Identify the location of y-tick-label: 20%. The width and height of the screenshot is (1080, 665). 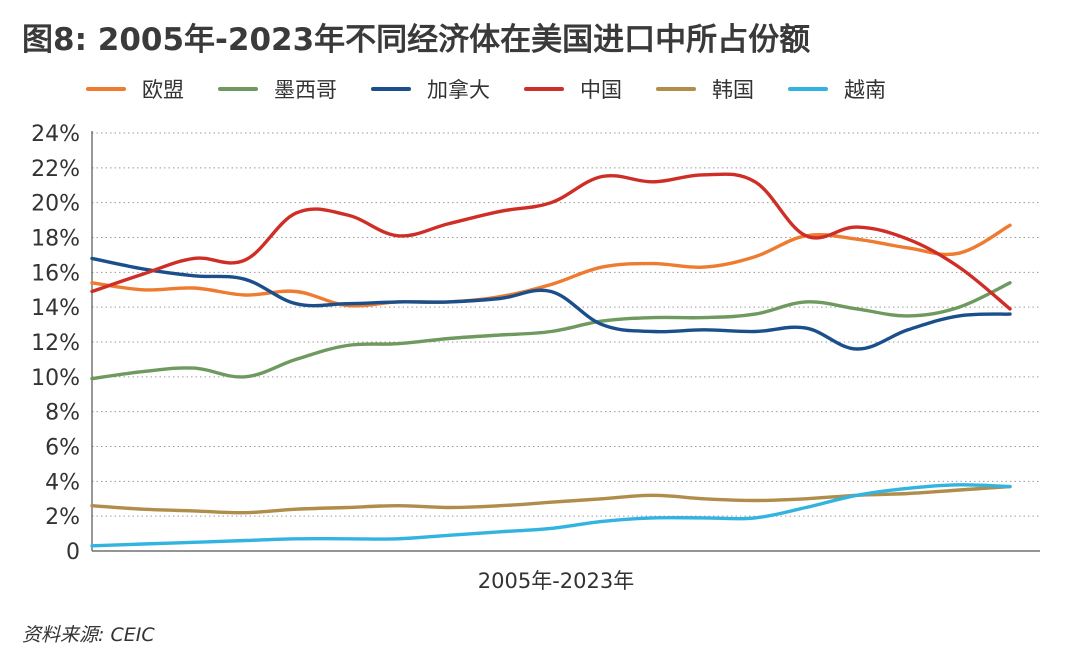
(55, 204).